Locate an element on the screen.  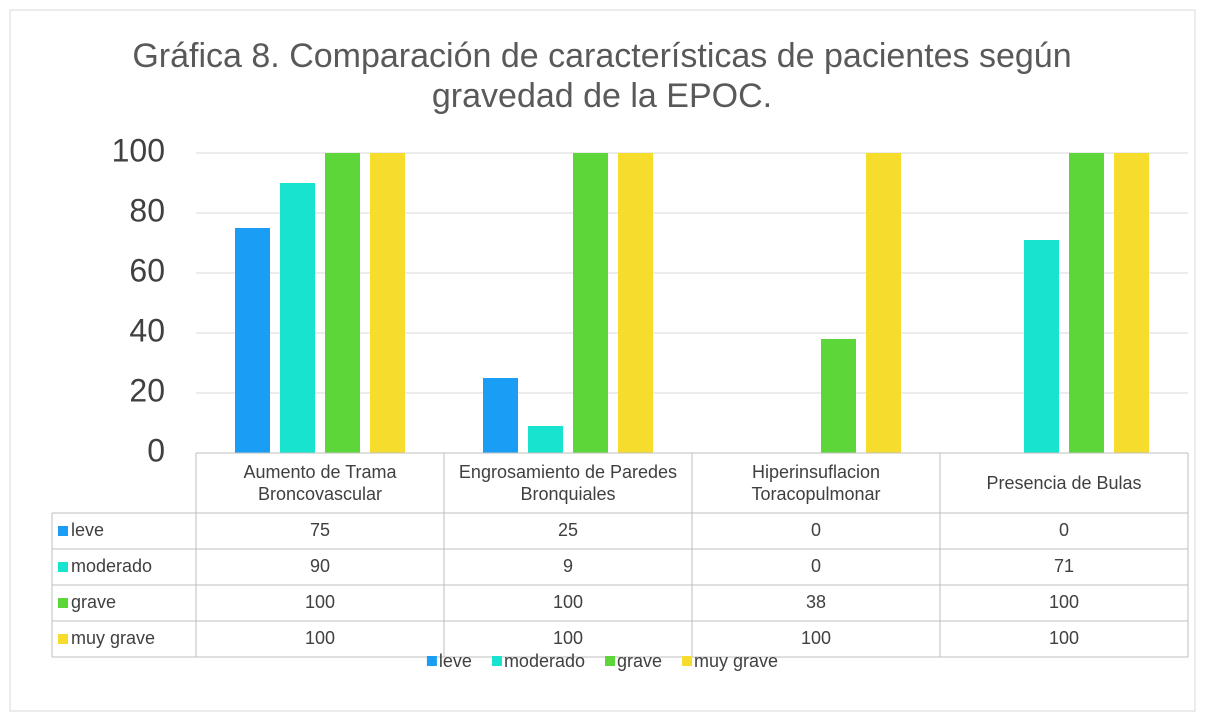
data-label: 90 is located at coordinates (320, 566).